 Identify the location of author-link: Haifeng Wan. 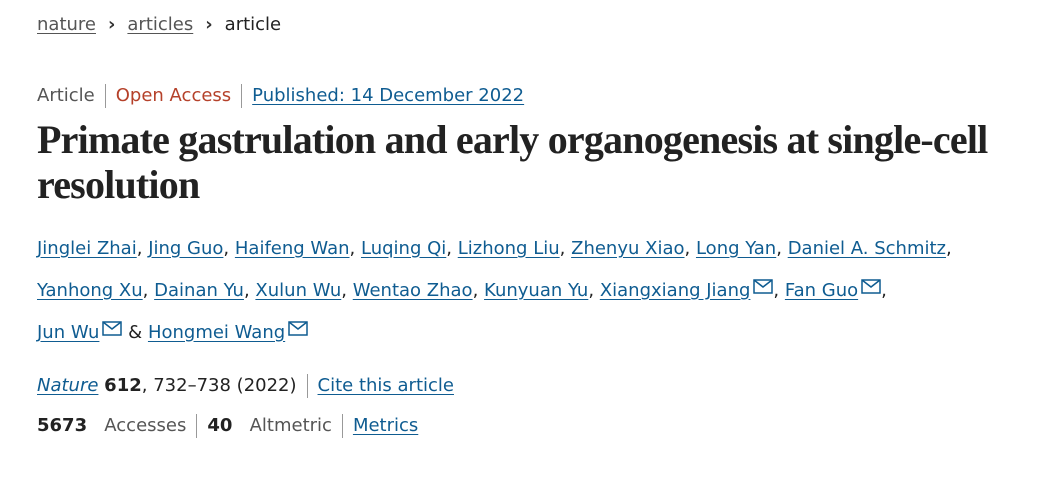
(292, 248).